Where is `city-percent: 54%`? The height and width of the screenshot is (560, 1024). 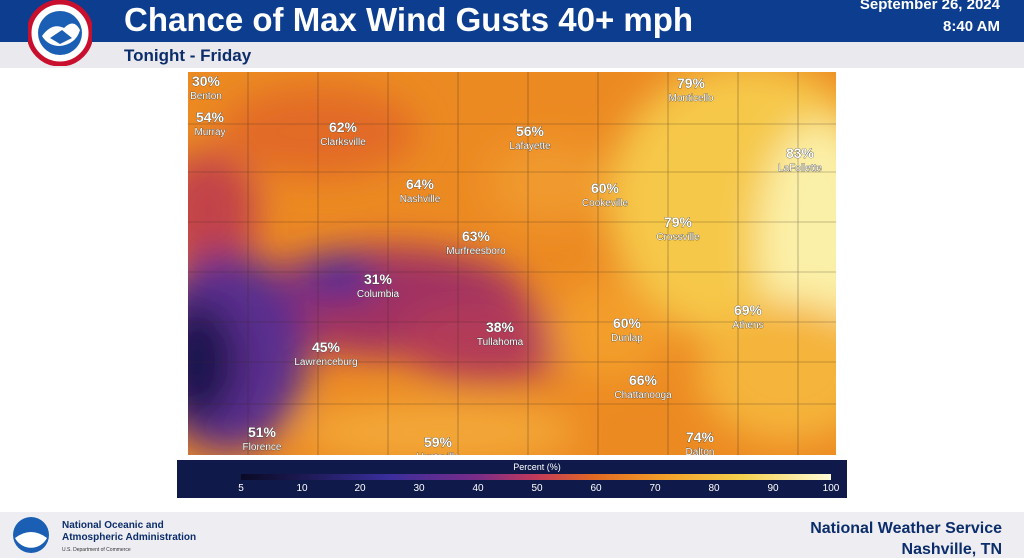
city-percent: 54% is located at coordinates (210, 117).